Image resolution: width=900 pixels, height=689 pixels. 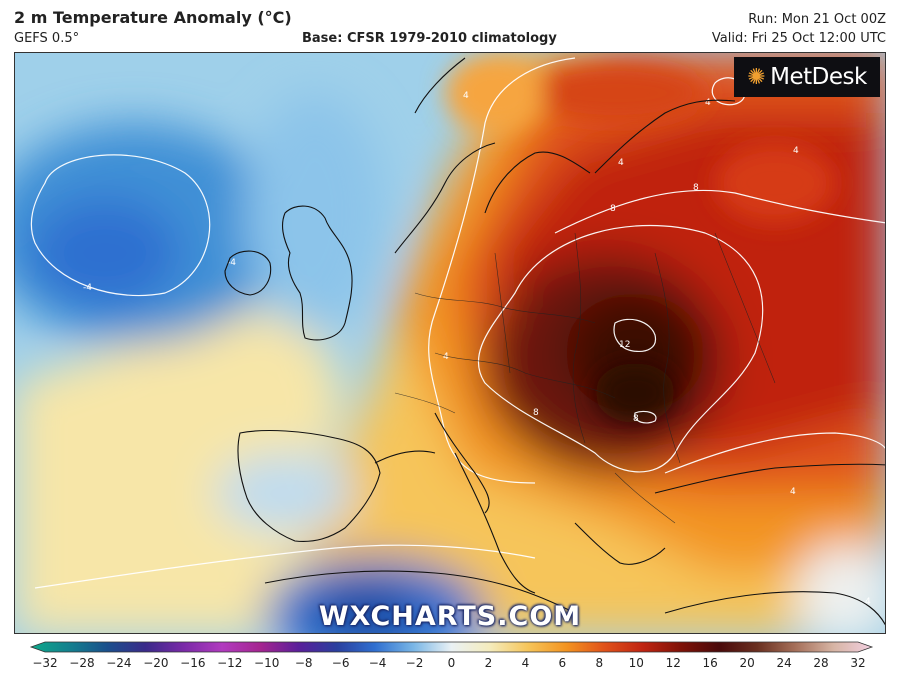 What do you see at coordinates (756, 77) in the screenshot?
I see `logo-star-icon: ✺` at bounding box center [756, 77].